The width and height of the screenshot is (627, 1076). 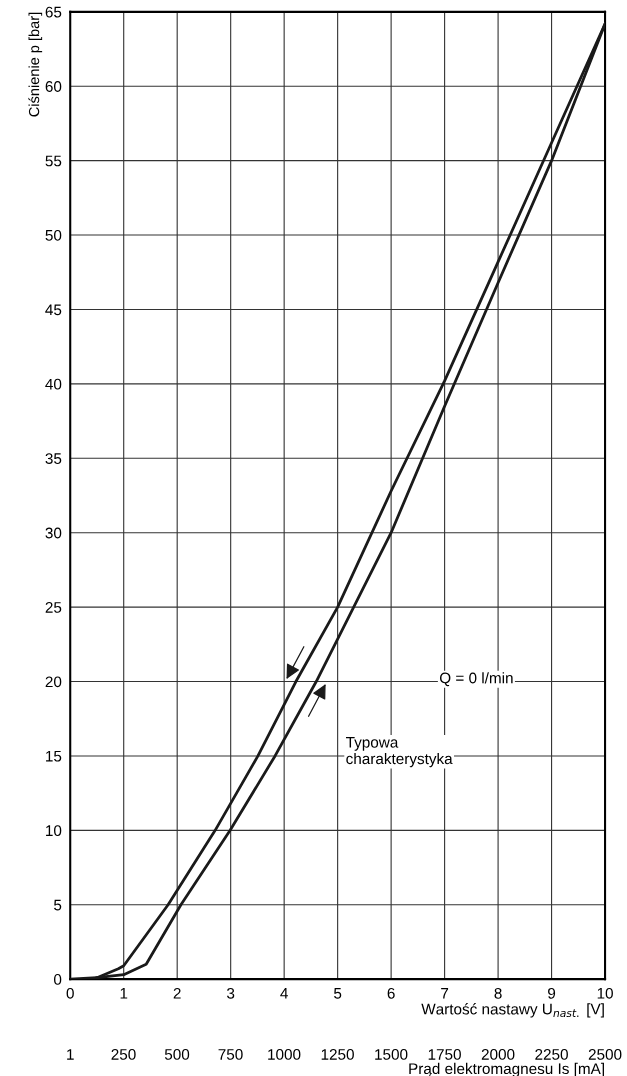 What do you see at coordinates (231, 993) in the screenshot?
I see `x-tick-label: 3` at bounding box center [231, 993].